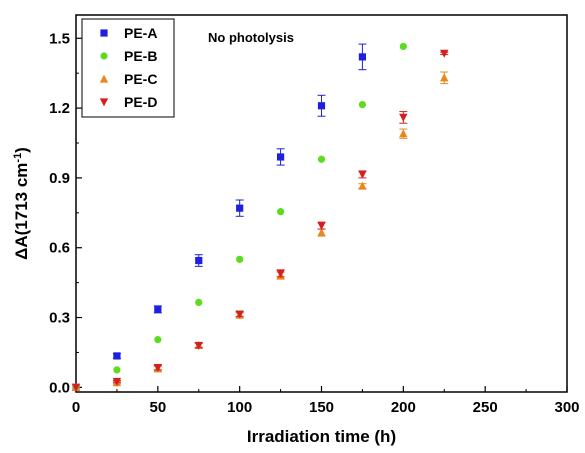 The width and height of the screenshot is (585, 453). Describe the element at coordinates (76, 407) in the screenshot. I see `x-tick-label: 0` at that location.